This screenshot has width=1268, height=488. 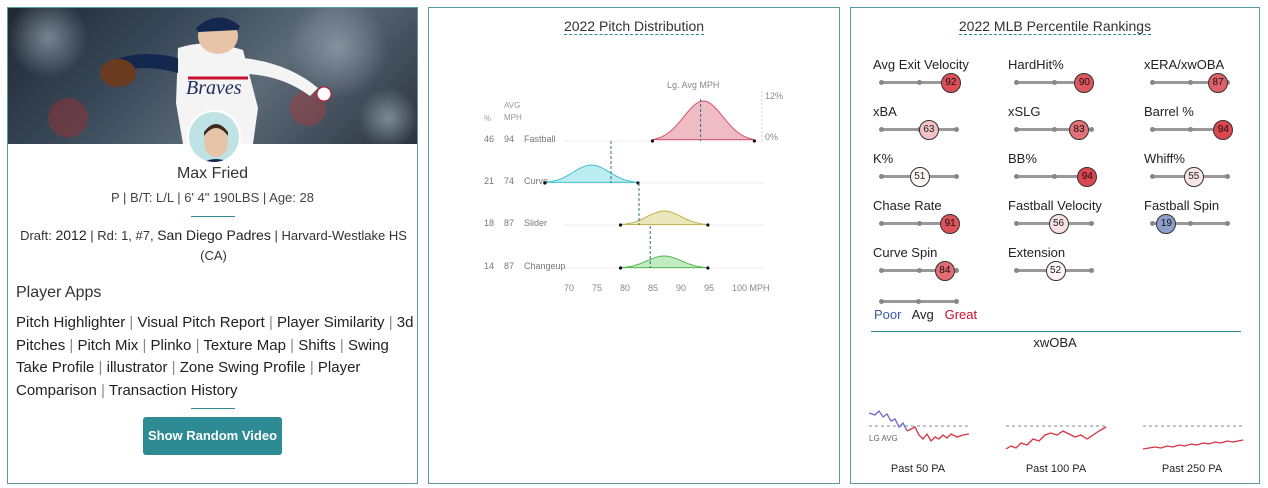 What do you see at coordinates (214, 137) in the screenshot?
I see `player-avatar` at bounding box center [214, 137].